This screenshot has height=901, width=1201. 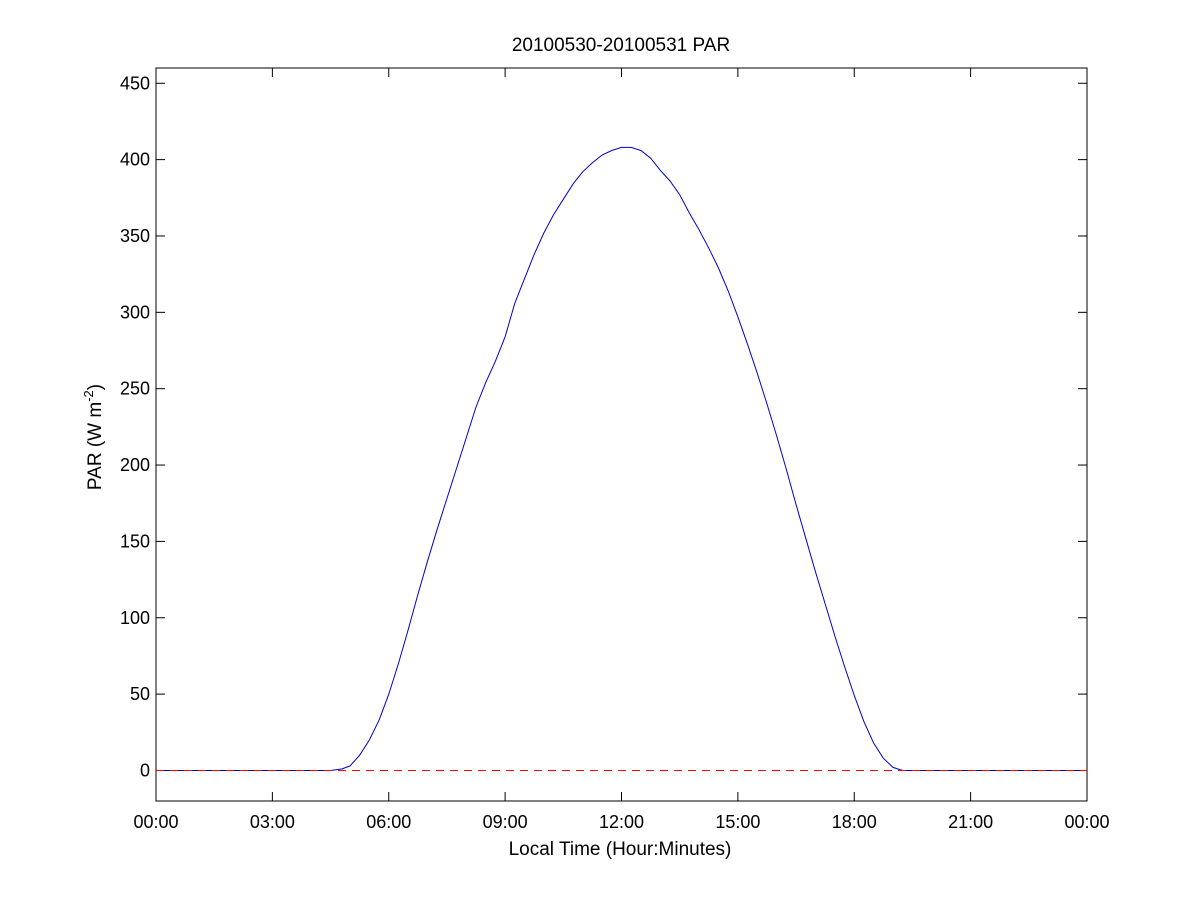 What do you see at coordinates (135, 236) in the screenshot?
I see `y-tick-label: 350` at bounding box center [135, 236].